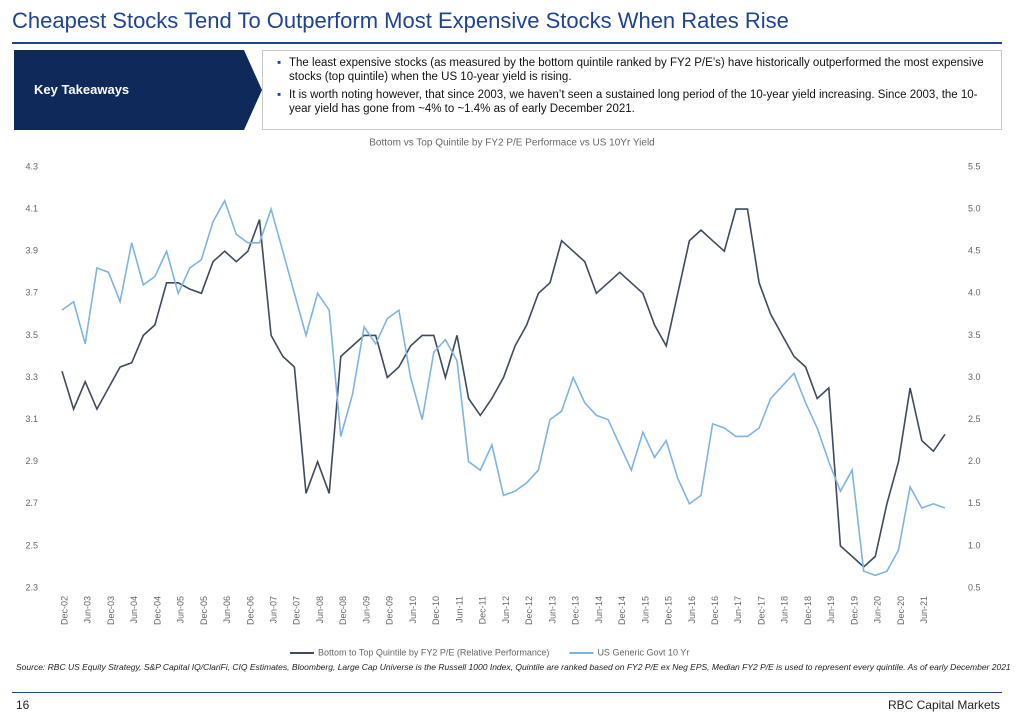  Describe the element at coordinates (31, 587) in the screenshot. I see `y-tick-label: 2.3` at that location.